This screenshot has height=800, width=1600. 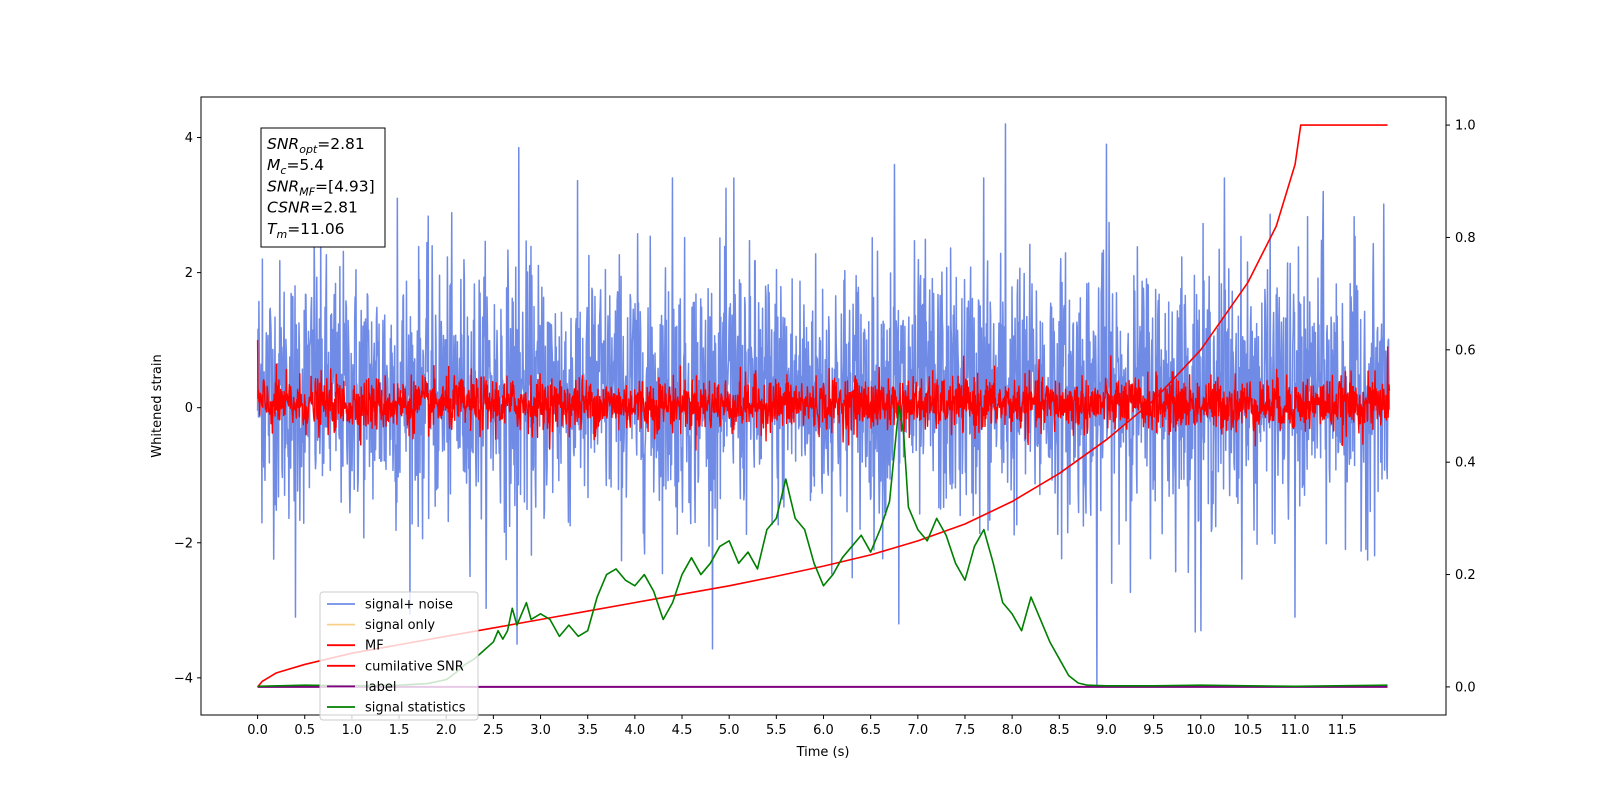 I want to click on annotation-frame, so click(x=323, y=187).